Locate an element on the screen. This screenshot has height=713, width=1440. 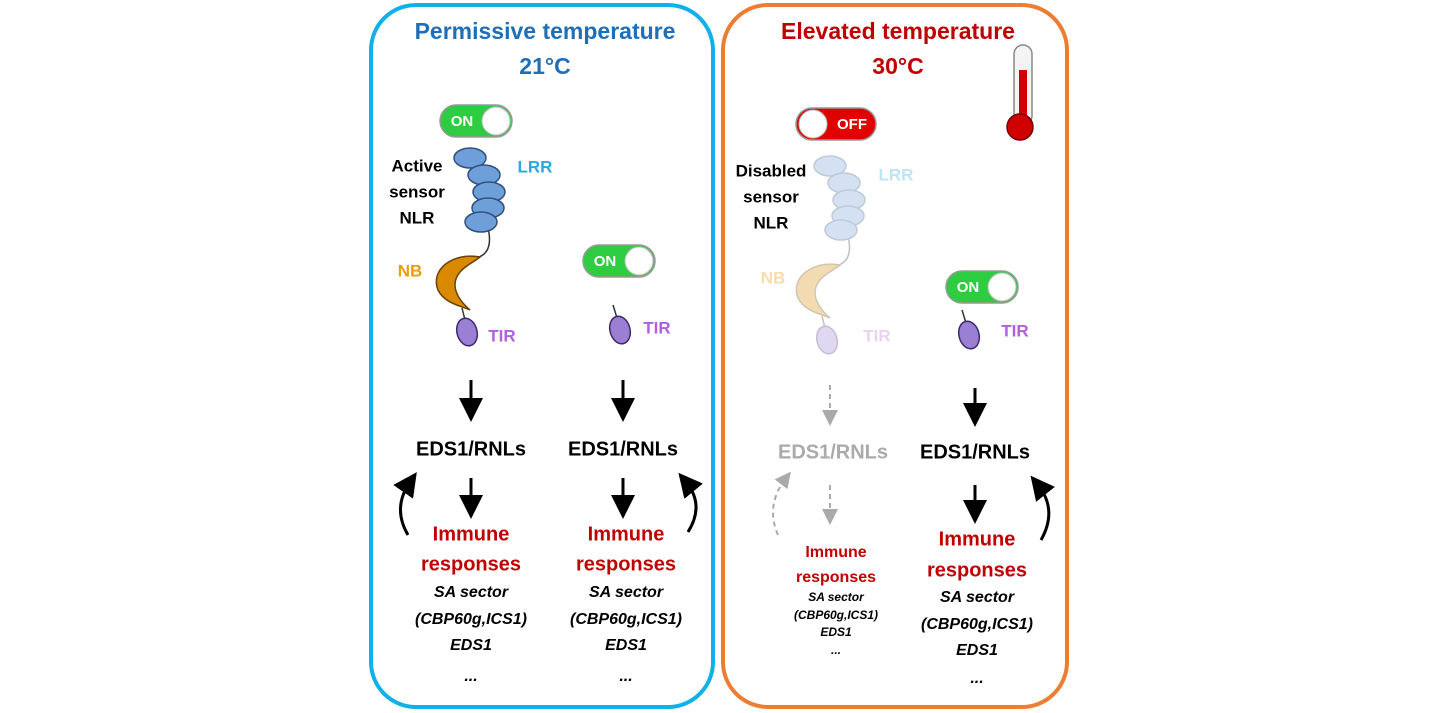
thermometer is located at coordinates (1020, 92).